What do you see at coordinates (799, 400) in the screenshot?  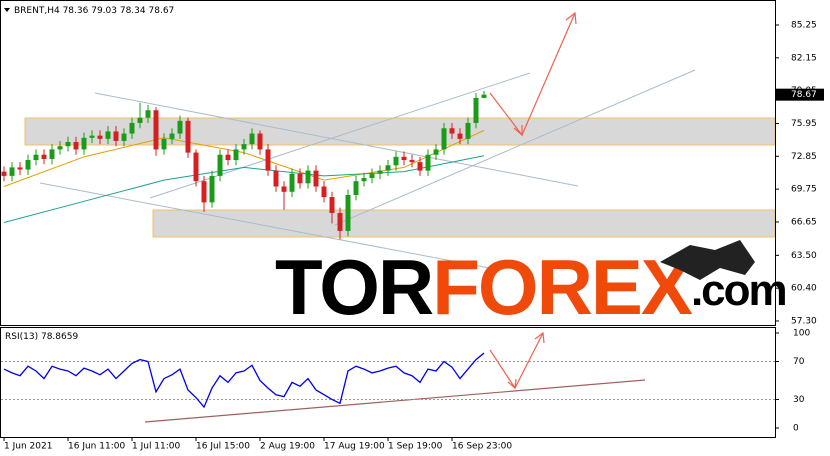 I see `y-tick-label: 30` at bounding box center [799, 400].